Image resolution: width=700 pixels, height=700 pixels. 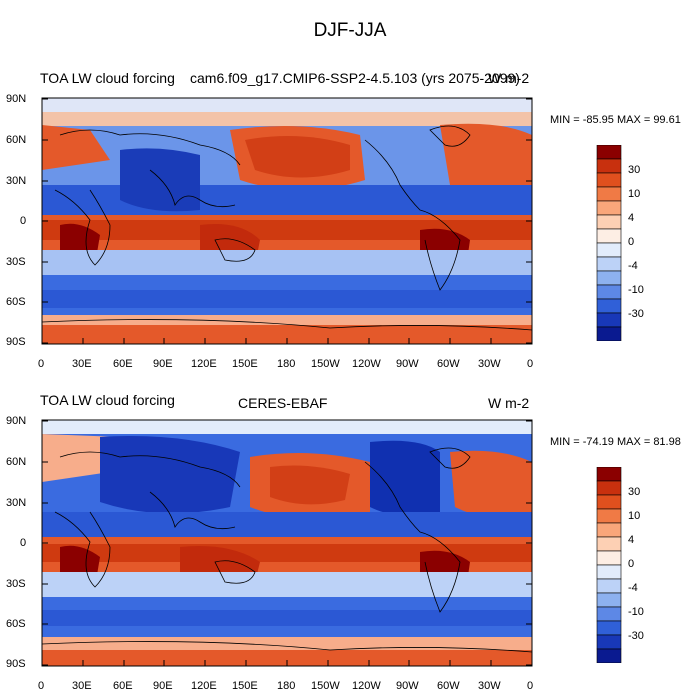 I want to click on p1-cb-4: 4, so click(x=631, y=218).